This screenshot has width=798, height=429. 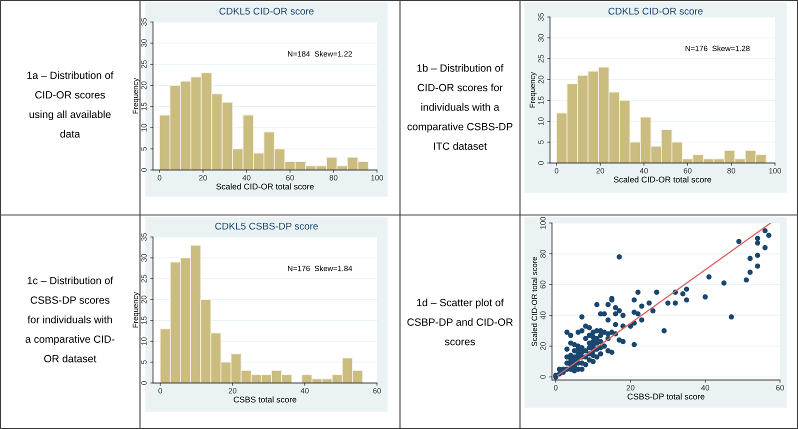 What do you see at coordinates (70, 104) in the screenshot?
I see `text: 1a – Distribution of CID-OR scores using all available data` at bounding box center [70, 104].